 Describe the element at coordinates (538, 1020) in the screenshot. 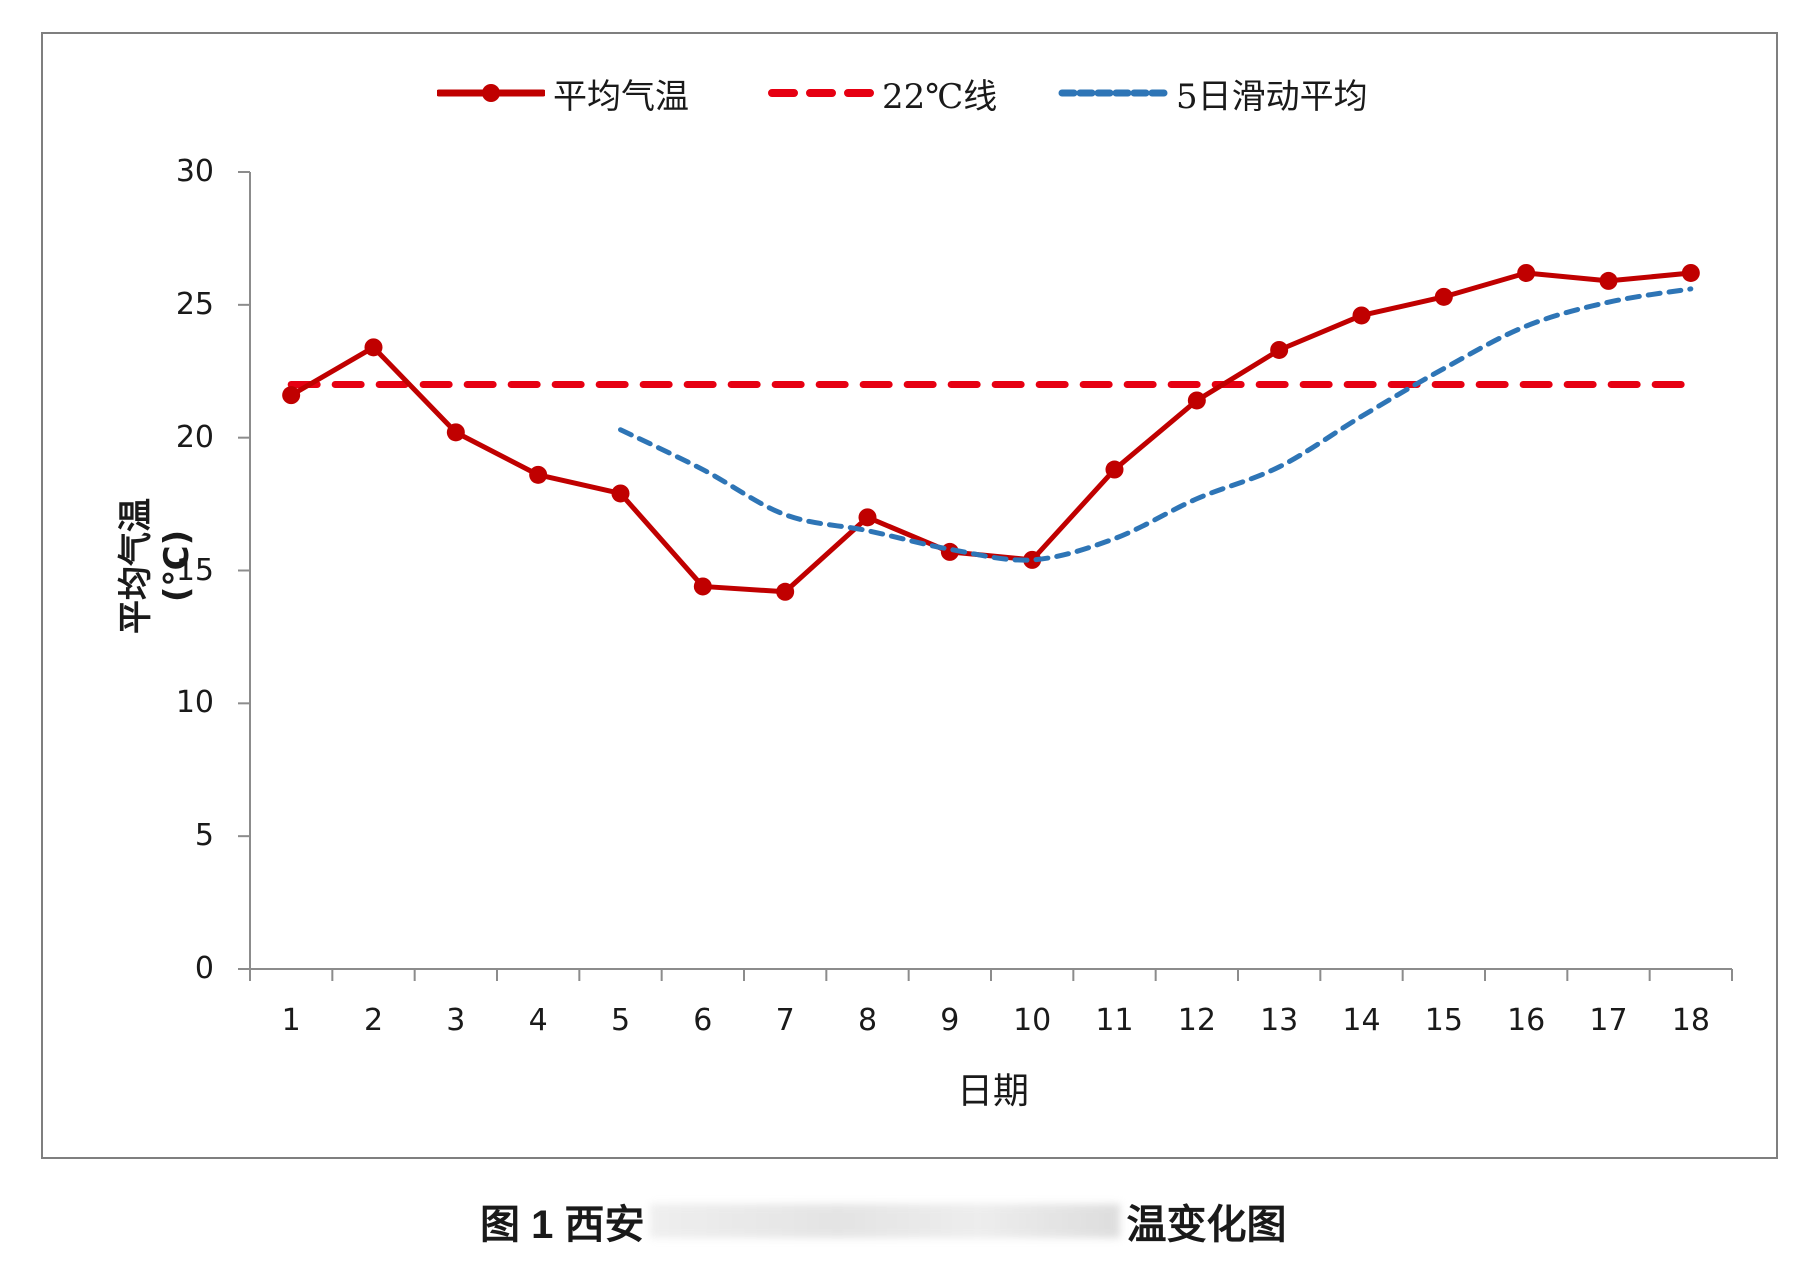

I see `x-tick-label: 4` at that location.